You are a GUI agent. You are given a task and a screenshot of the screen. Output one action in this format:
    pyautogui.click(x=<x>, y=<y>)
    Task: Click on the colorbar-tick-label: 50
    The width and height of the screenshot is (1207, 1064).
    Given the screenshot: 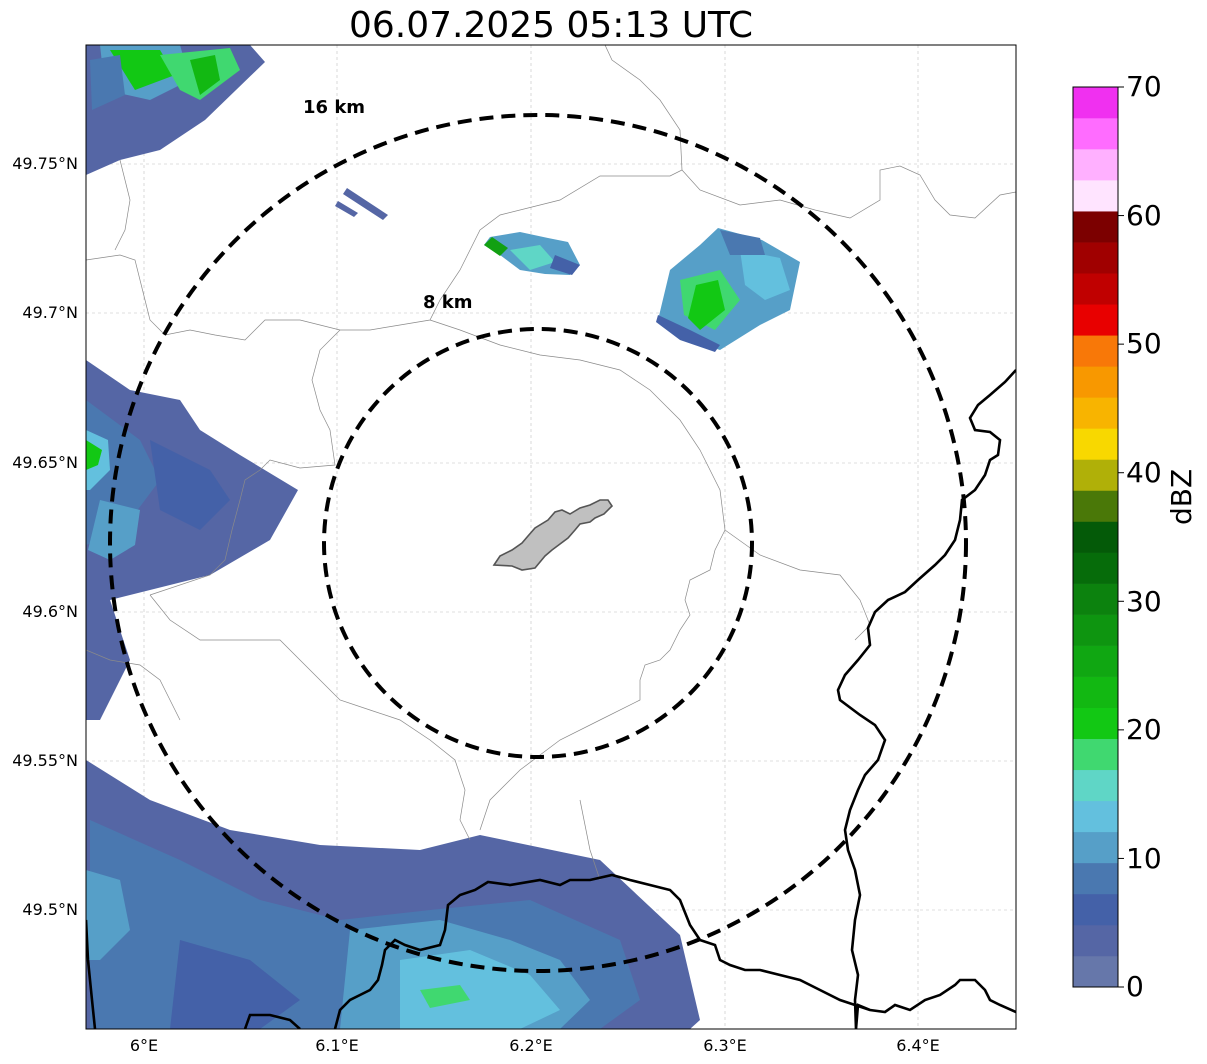 What is the action you would take?
    pyautogui.click(x=1144, y=343)
    